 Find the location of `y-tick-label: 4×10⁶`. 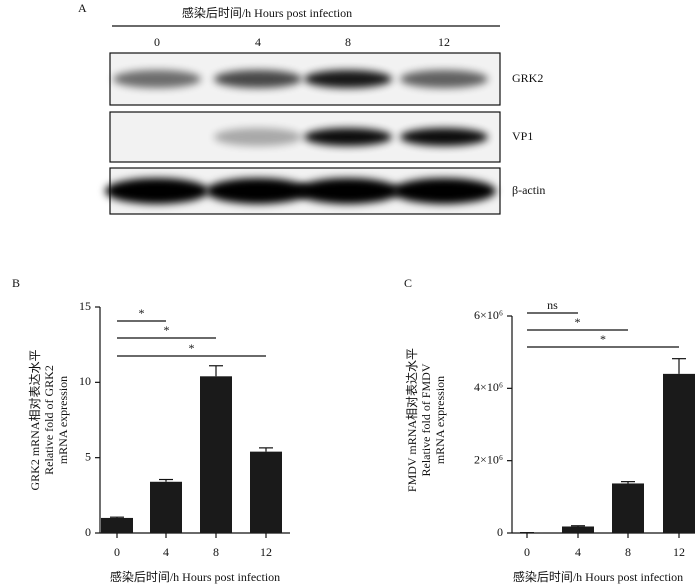

y-tick-label: 4×10⁶ is located at coordinates (488, 387).